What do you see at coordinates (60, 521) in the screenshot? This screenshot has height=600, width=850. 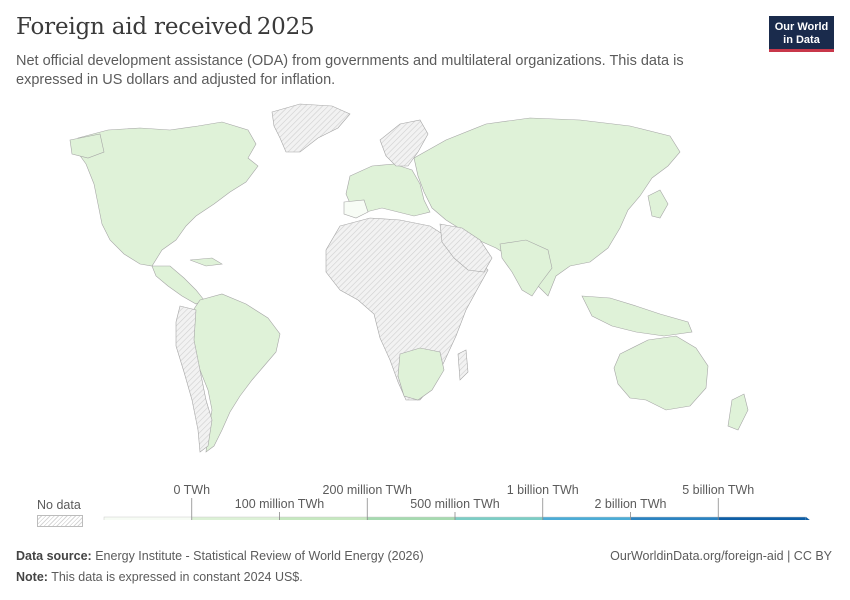 I see `legend-nodata-swatch` at bounding box center [60, 521].